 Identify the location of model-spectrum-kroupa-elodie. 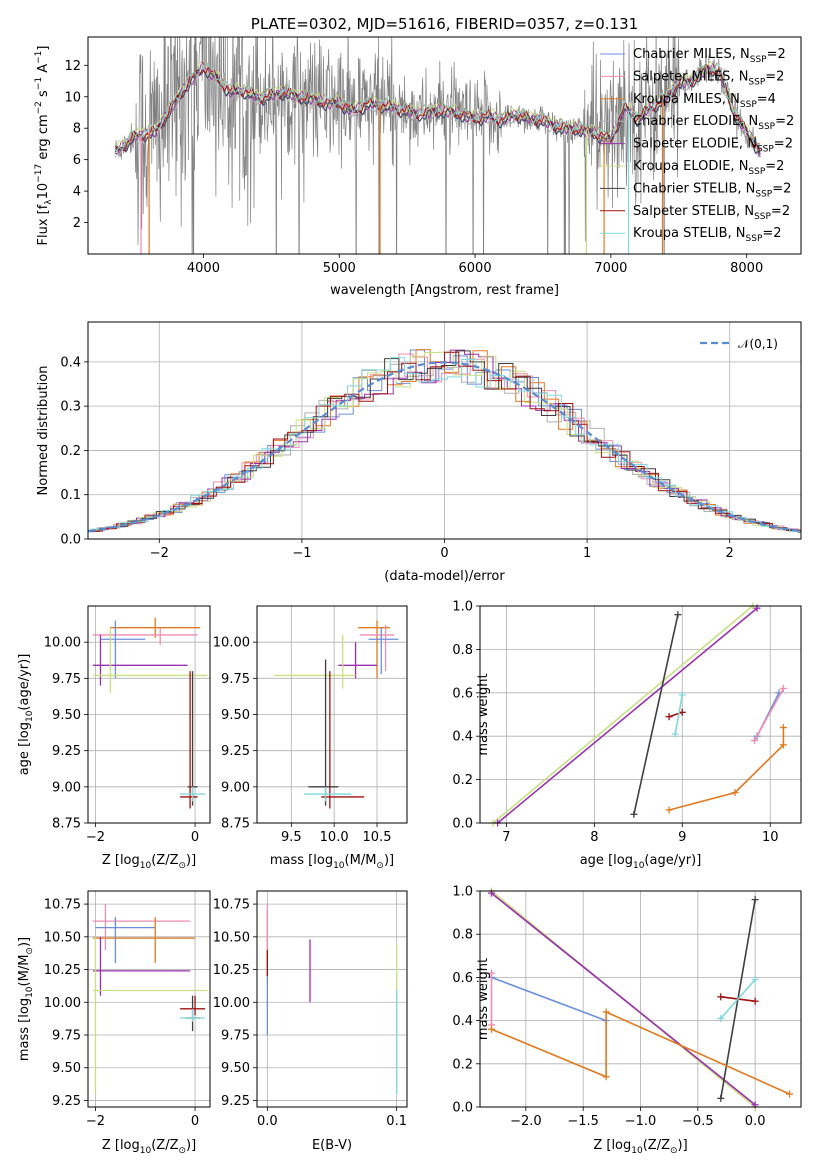
(437, 107).